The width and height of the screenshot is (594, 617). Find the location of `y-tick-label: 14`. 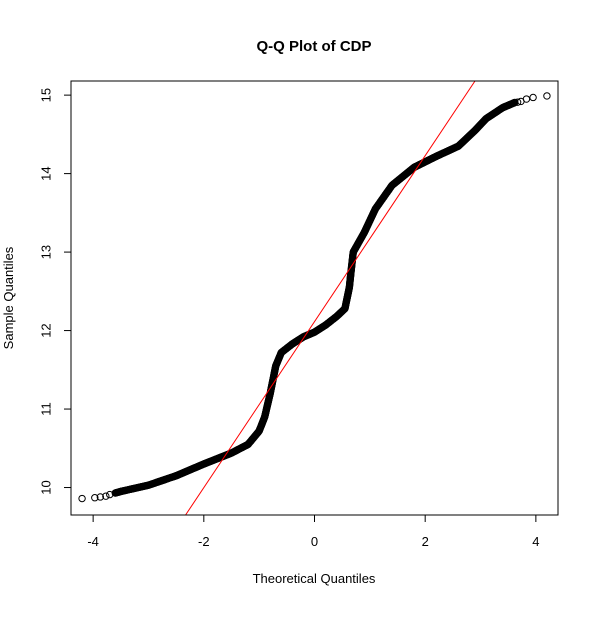

y-tick-label: 14 is located at coordinates (45, 173).